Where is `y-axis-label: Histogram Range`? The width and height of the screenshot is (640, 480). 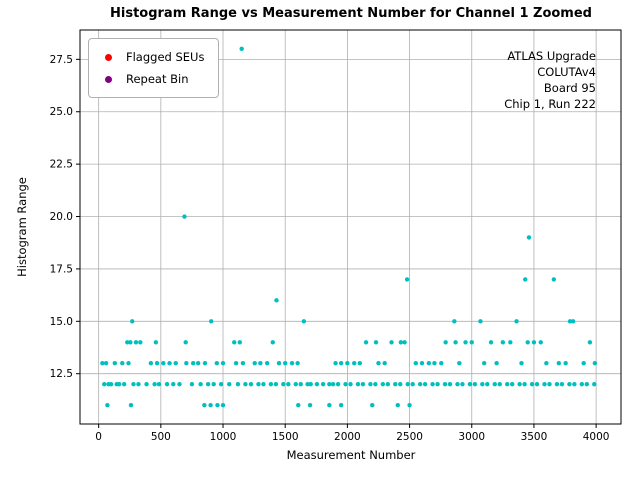 y-axis-label: Histogram Range is located at coordinates (22, 227).